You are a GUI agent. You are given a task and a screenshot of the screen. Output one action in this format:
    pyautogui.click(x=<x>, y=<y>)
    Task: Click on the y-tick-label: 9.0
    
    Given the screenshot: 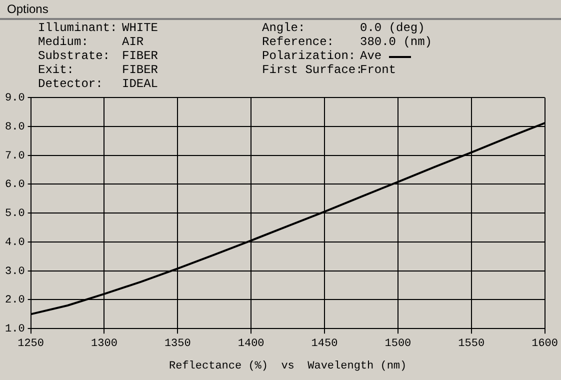 What is the action you would take?
    pyautogui.click(x=14, y=98)
    